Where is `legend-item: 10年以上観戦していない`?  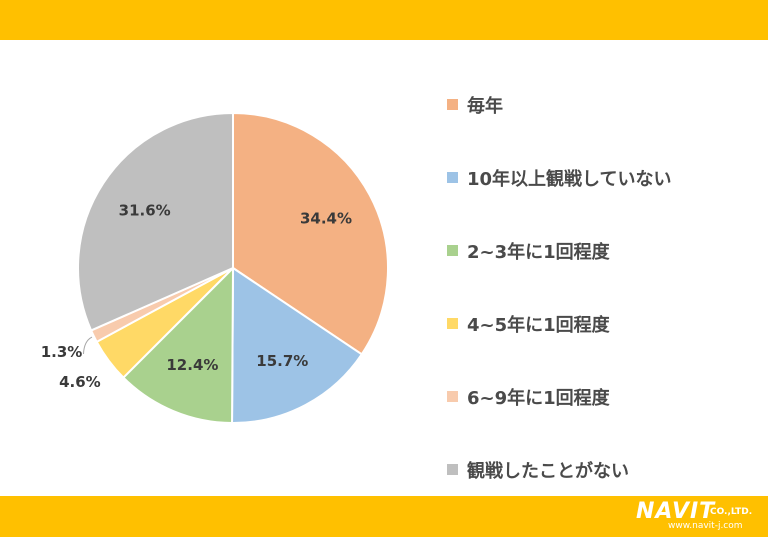 legend-item: 10年以上観戦していない is located at coordinates (607, 177).